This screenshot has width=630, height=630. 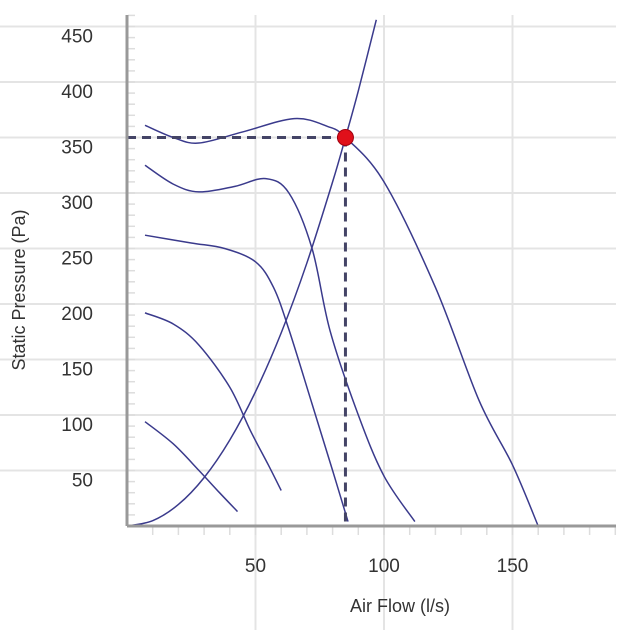 What do you see at coordinates (77, 148) in the screenshot?
I see `y-tick-label: 350` at bounding box center [77, 148].